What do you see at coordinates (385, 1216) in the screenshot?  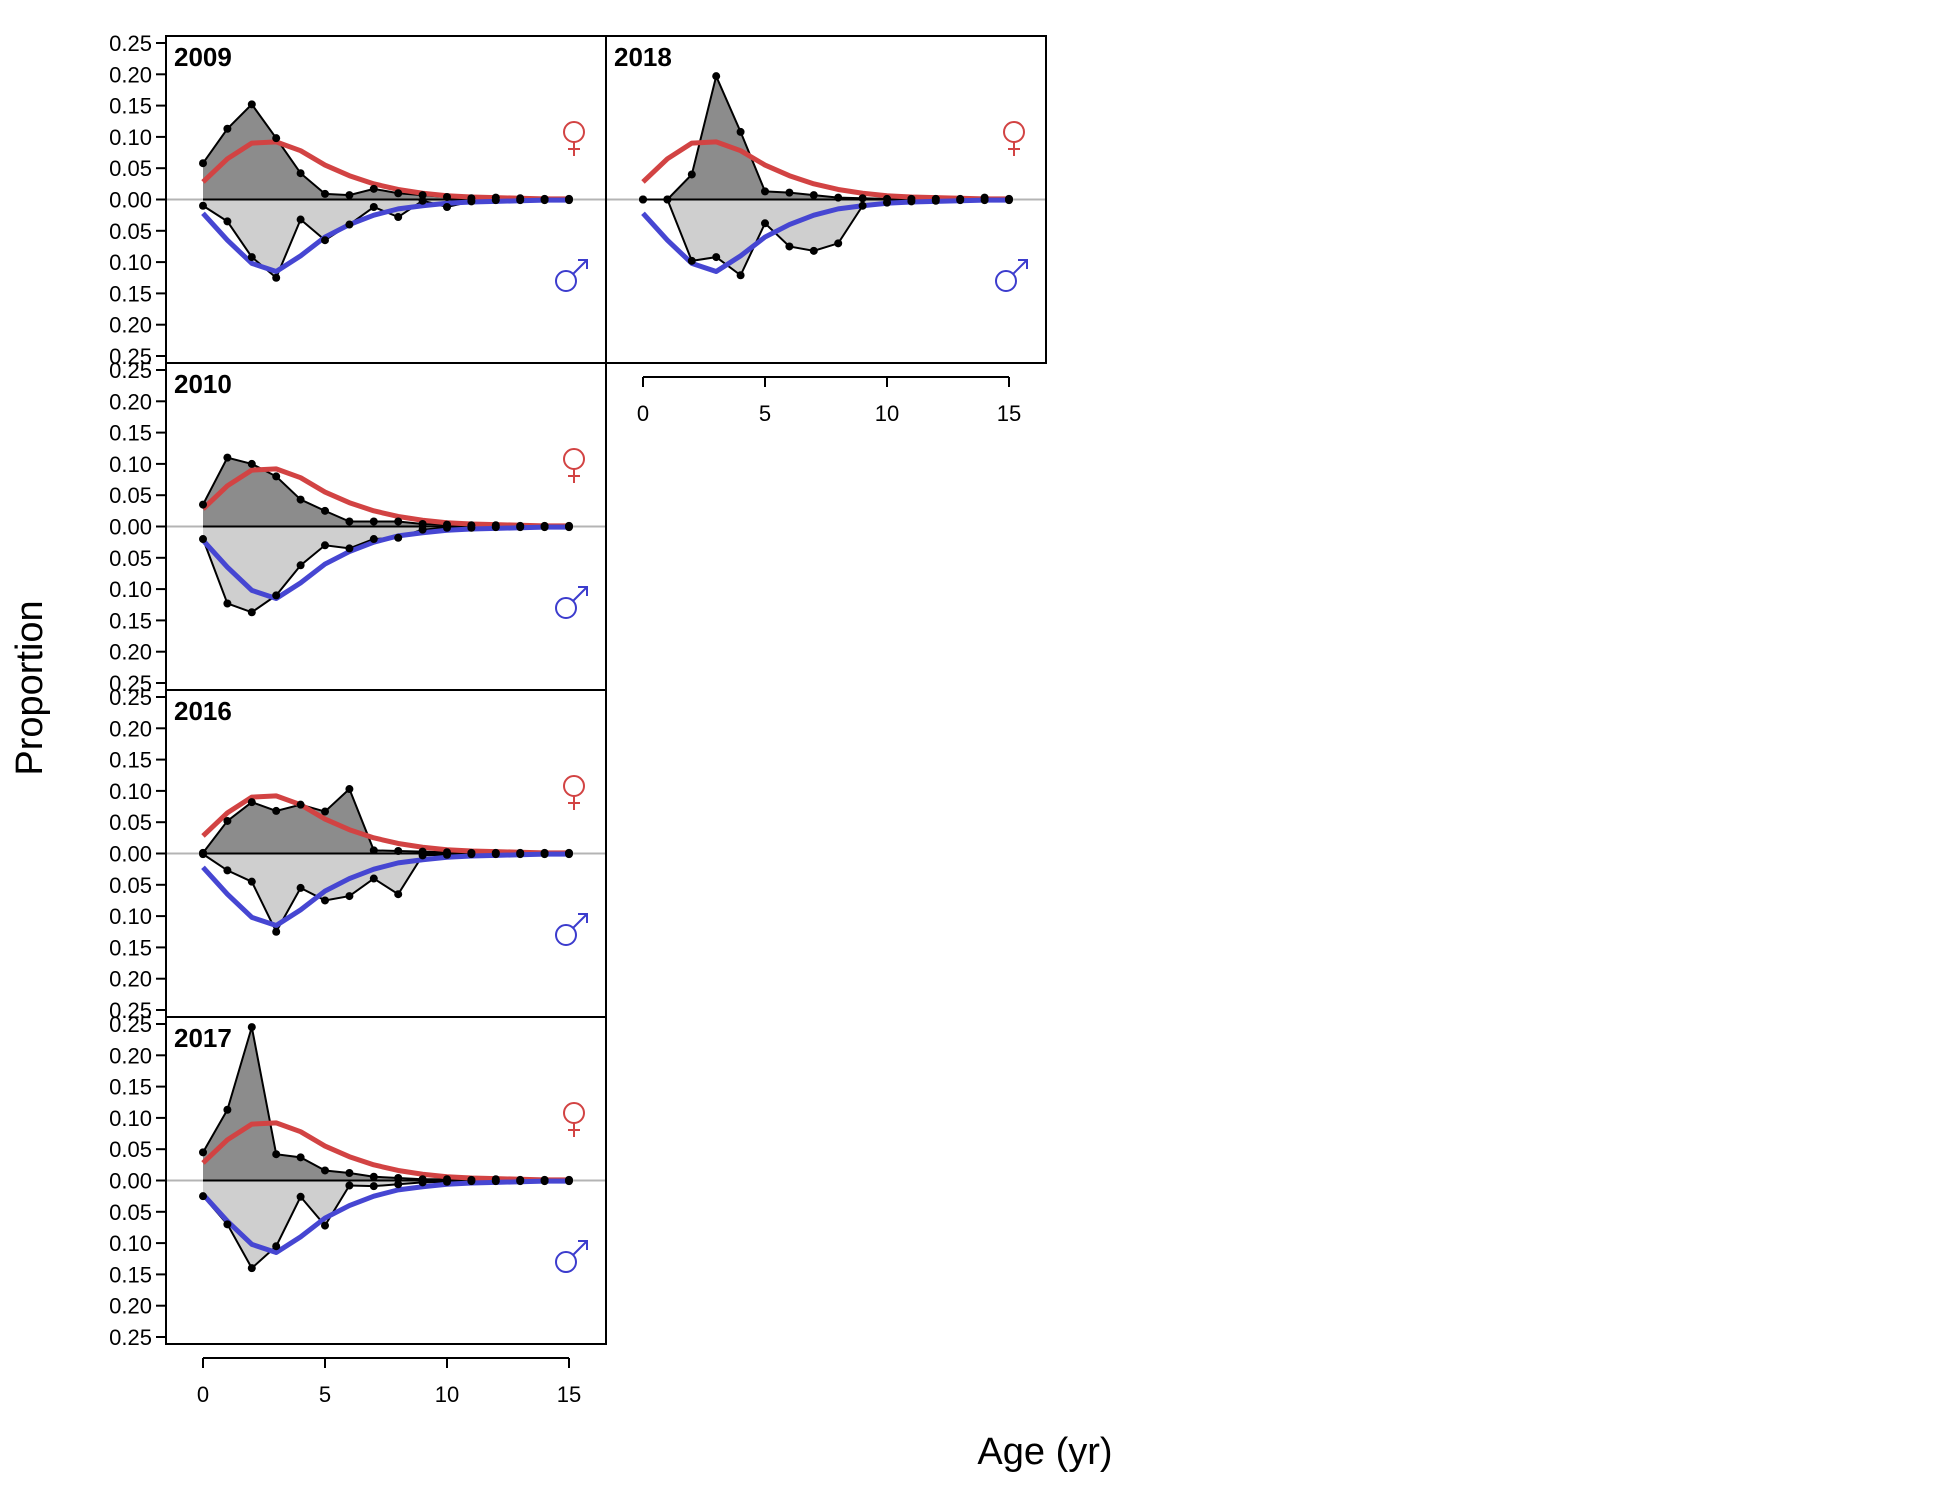 I see `male-expected-line` at bounding box center [385, 1216].